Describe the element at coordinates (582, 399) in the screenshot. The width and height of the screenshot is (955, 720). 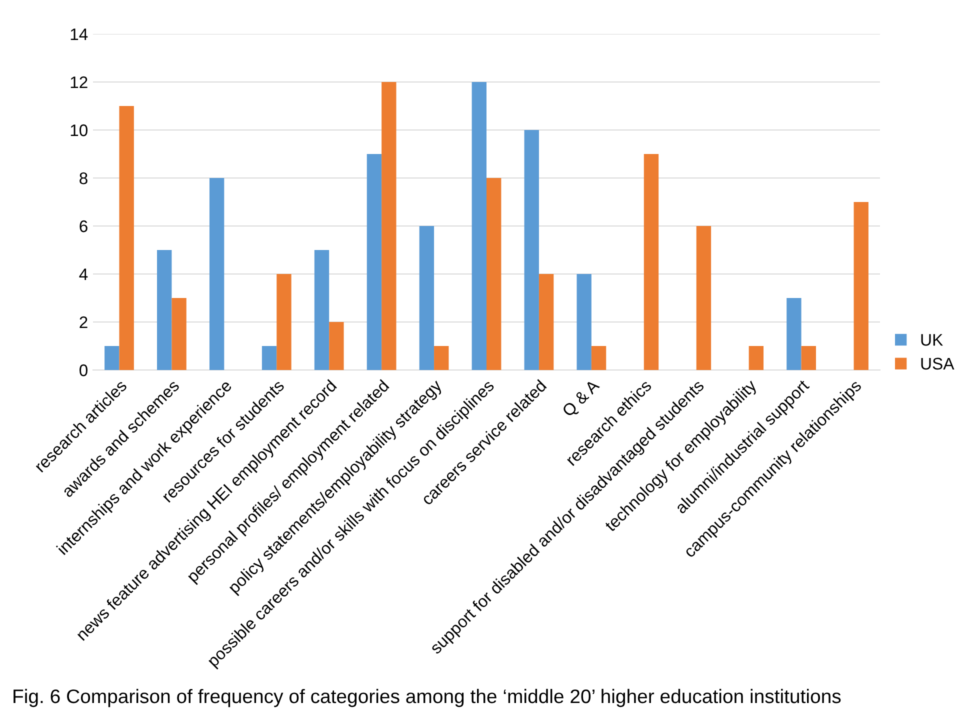
I see `x-tick-label: Q & A` at that location.